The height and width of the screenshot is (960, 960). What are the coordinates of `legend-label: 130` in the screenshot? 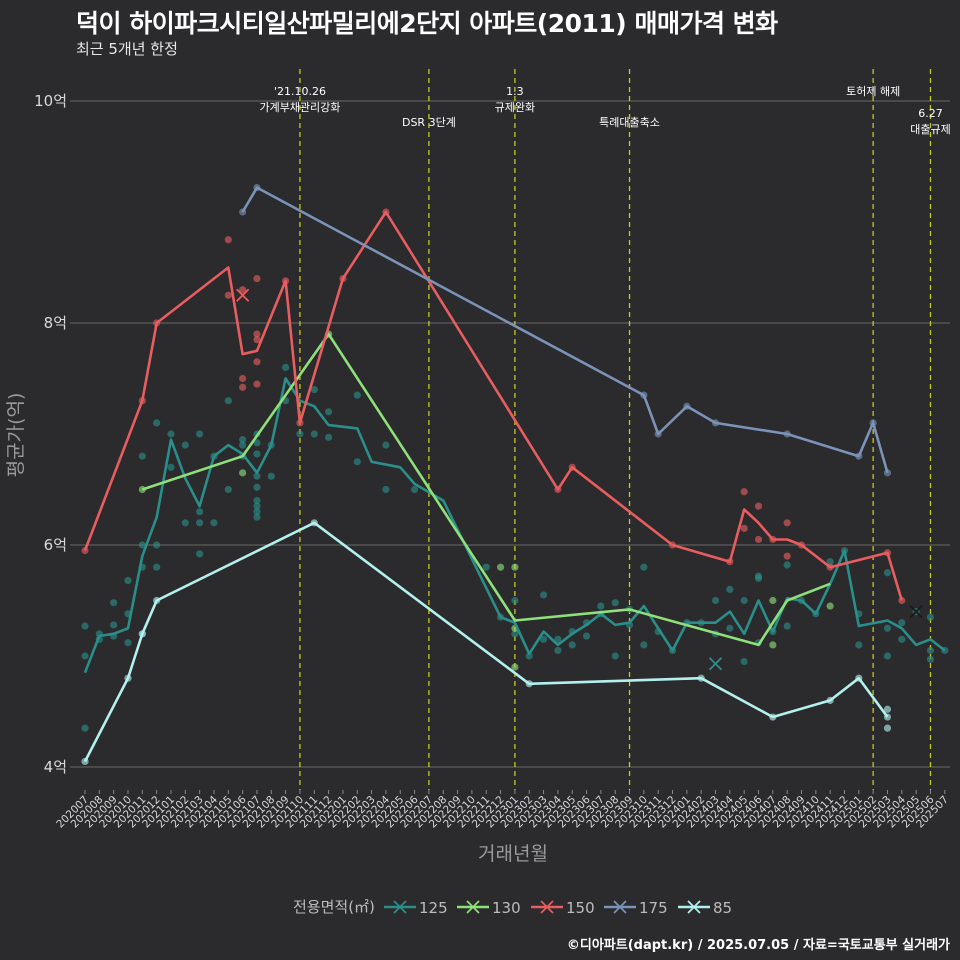 It's located at (506, 908).